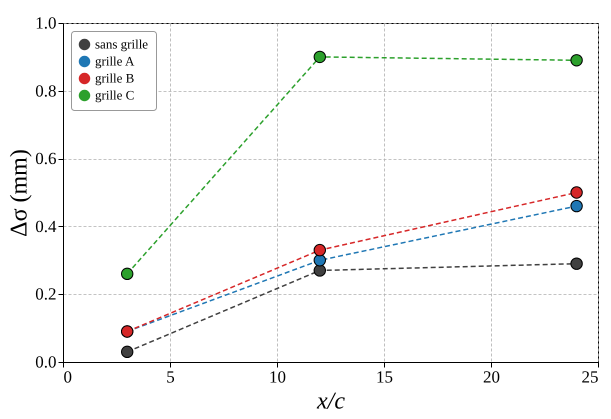 The height and width of the screenshot is (419, 611). I want to click on x-tick-label: 25, so click(590, 377).